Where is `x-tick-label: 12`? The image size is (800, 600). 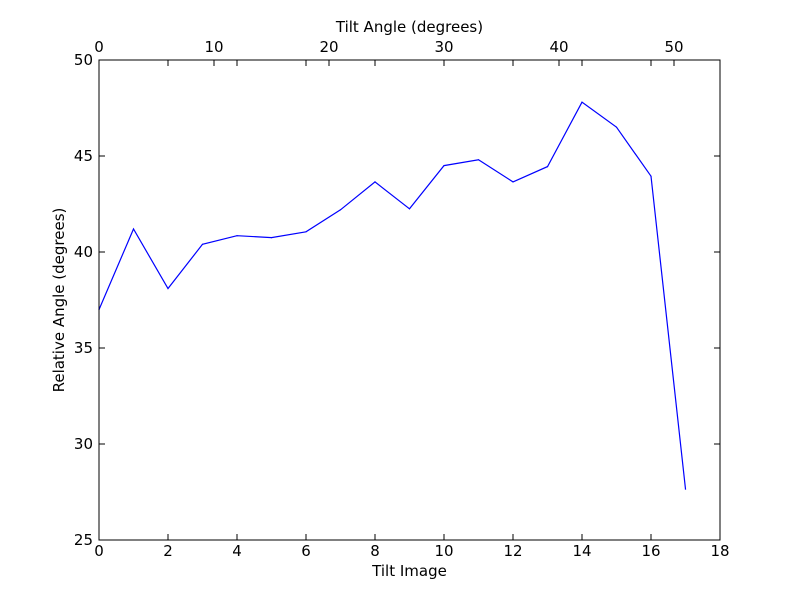
x-tick-label: 12 is located at coordinates (512, 551).